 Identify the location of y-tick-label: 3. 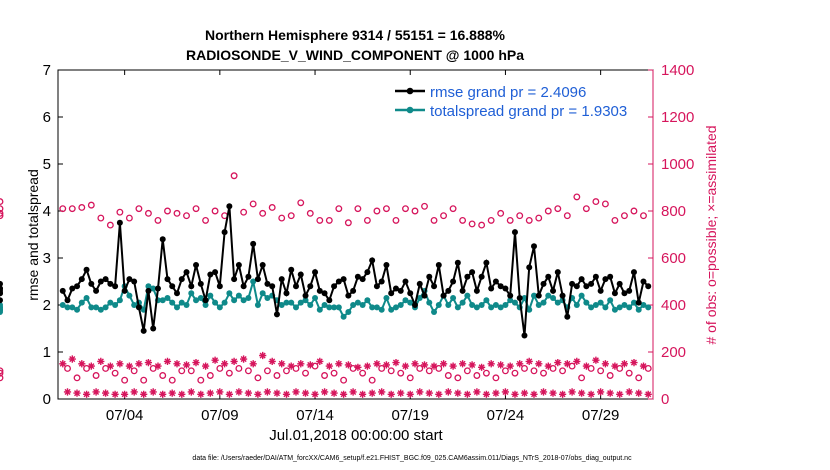
(47, 258).